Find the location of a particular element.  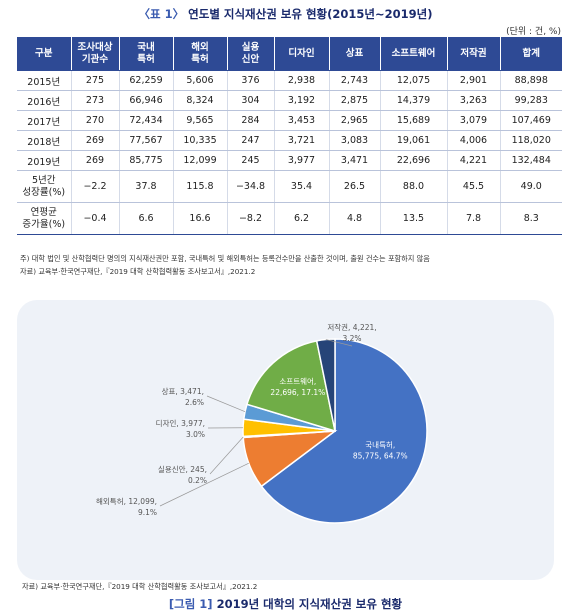

table-header-cell: 디자인 is located at coordinates (301, 54).